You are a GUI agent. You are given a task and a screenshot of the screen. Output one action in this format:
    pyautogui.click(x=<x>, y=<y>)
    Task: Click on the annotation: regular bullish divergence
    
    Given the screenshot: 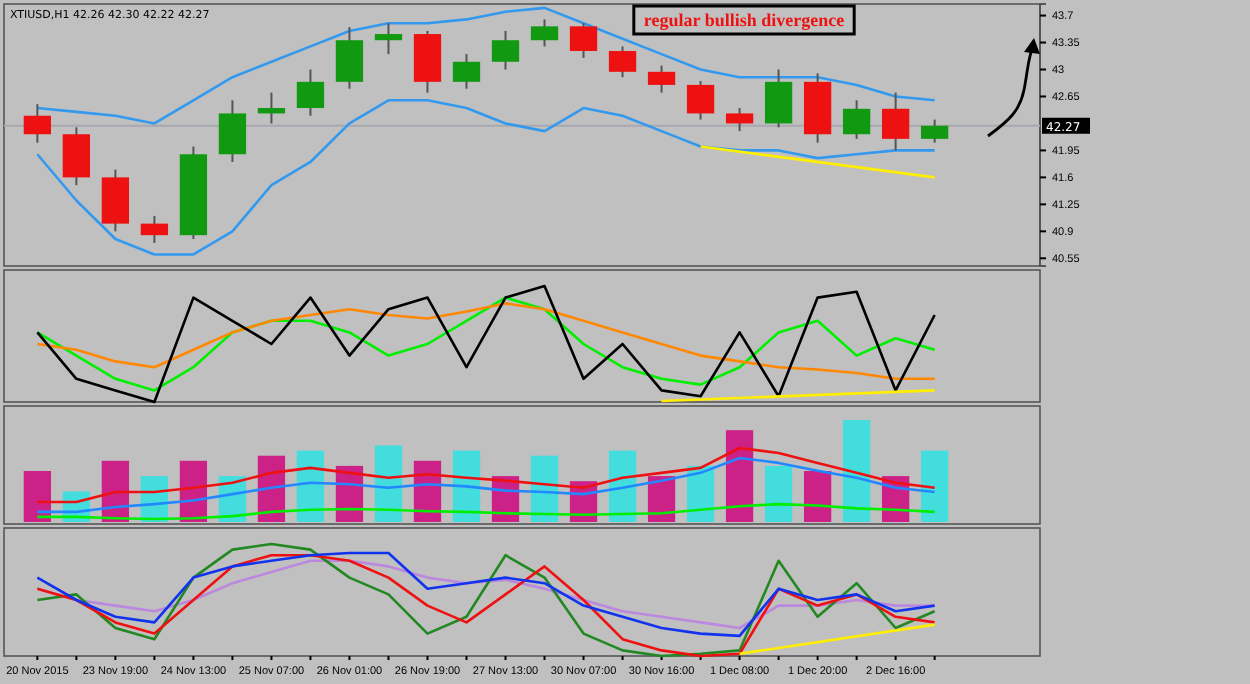 What is the action you would take?
    pyautogui.click(x=744, y=20)
    